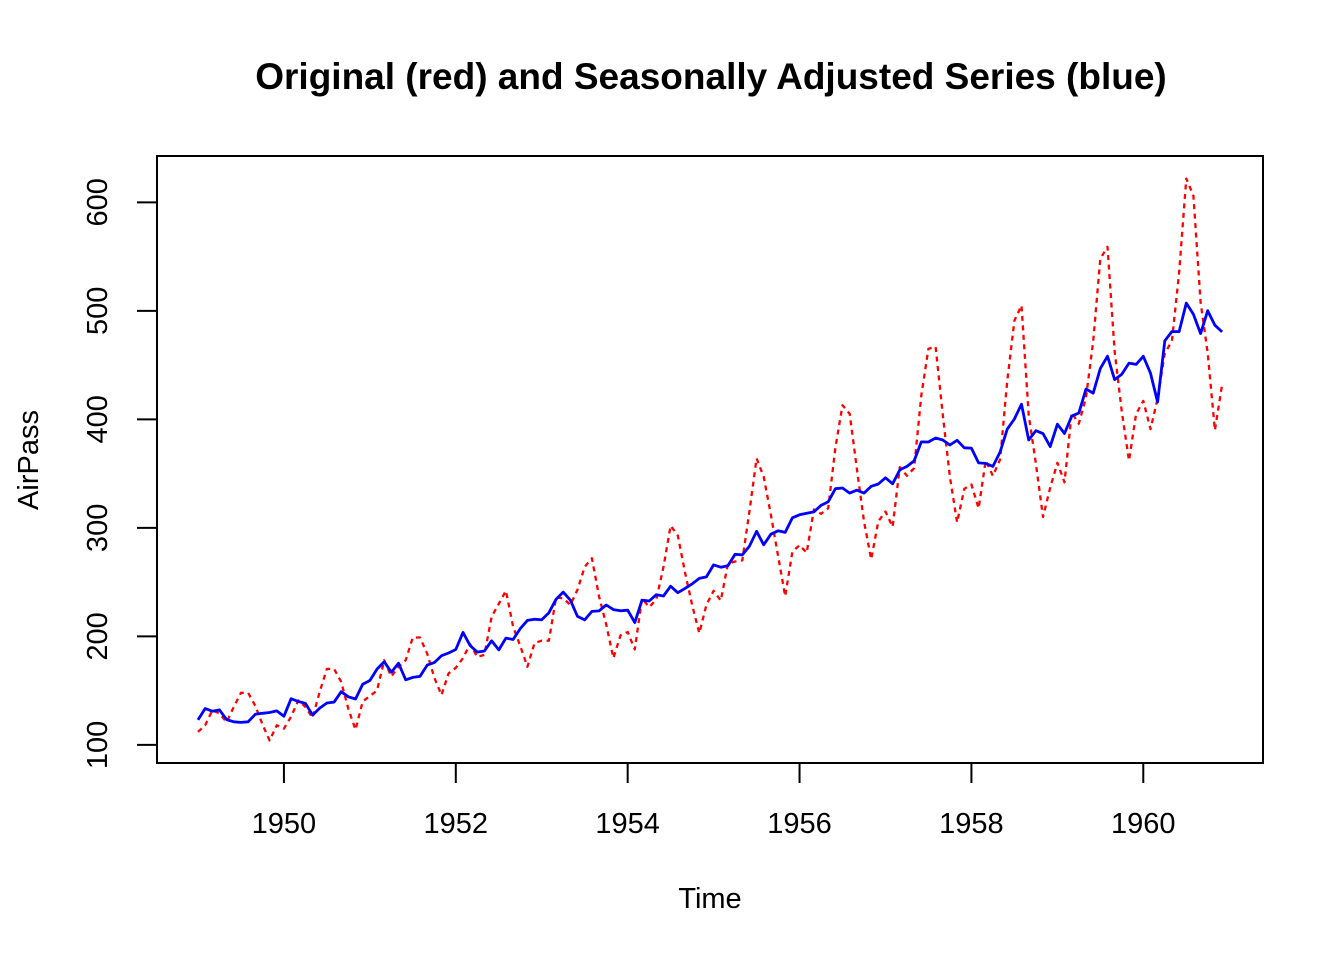  I want to click on y-tick-label: 300, so click(98, 528).